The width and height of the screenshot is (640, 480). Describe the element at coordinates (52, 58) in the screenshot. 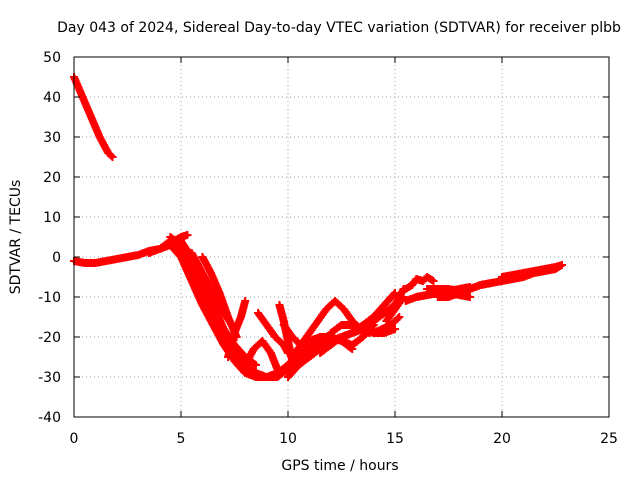

I see `y-tick-label: 50` at that location.